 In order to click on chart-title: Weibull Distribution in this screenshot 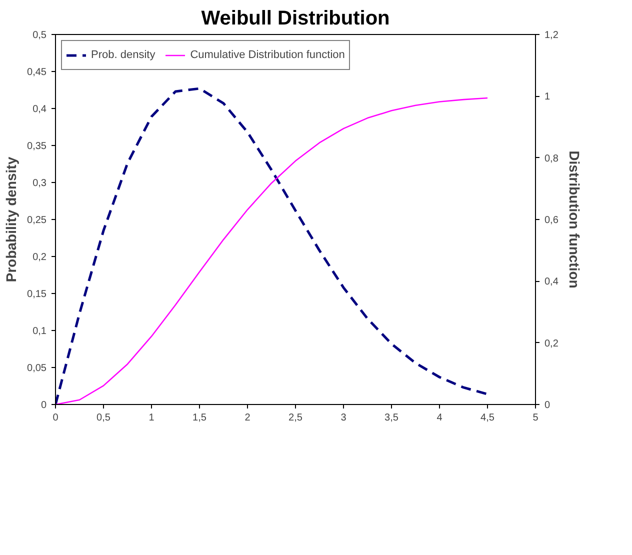, I will do `click(295, 19)`.